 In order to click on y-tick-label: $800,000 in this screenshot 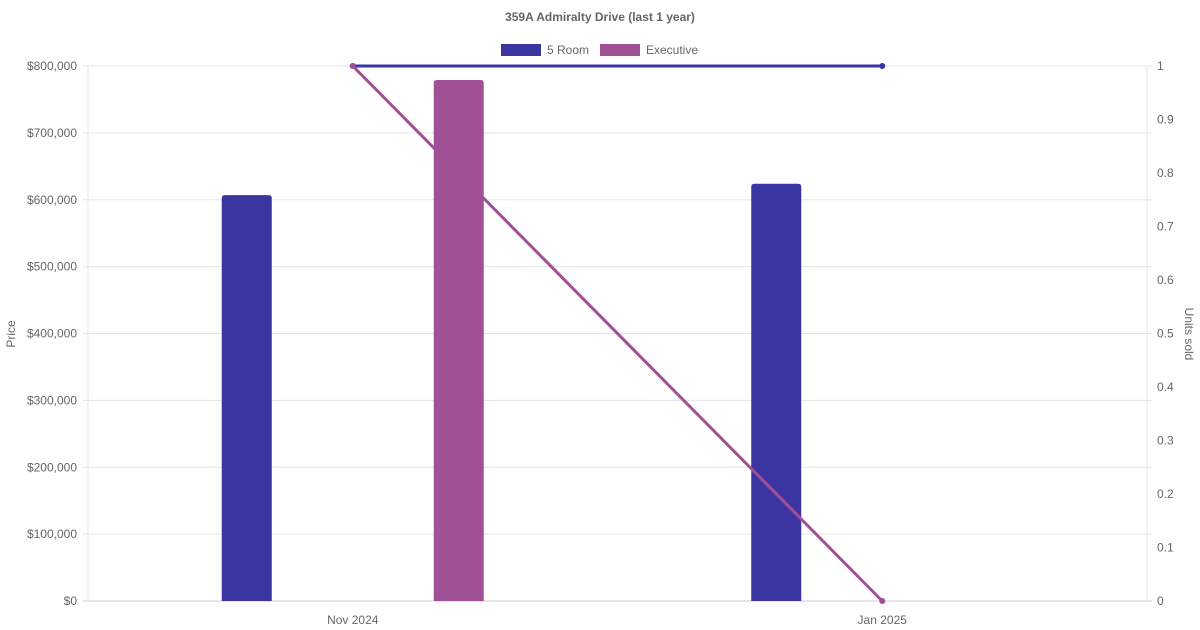, I will do `click(52, 66)`.